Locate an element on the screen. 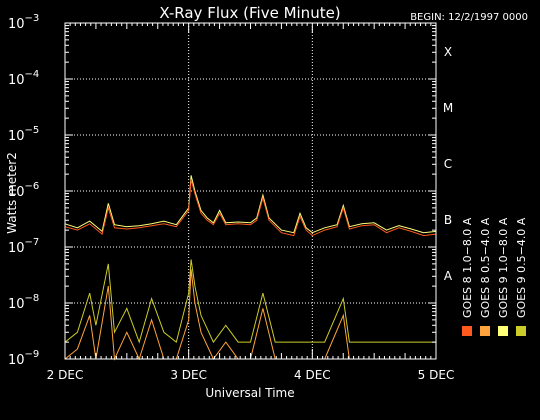 This screenshot has width=540, height=420. y-axis-label: Watts meter2 is located at coordinates (12, 193).